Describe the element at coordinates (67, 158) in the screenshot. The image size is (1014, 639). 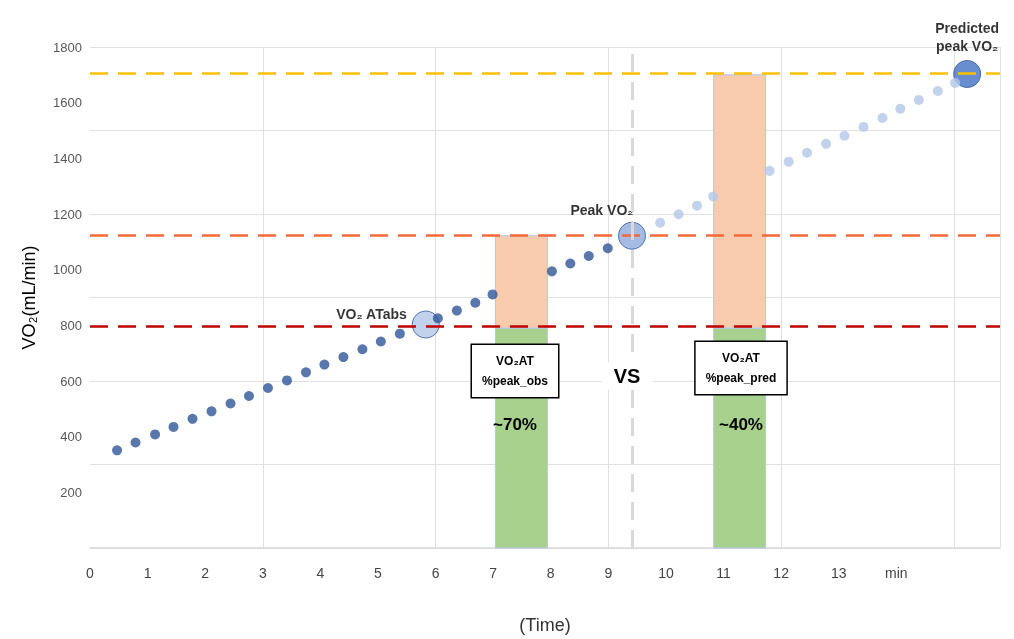
I see `y-tick-label: 1400` at that location.